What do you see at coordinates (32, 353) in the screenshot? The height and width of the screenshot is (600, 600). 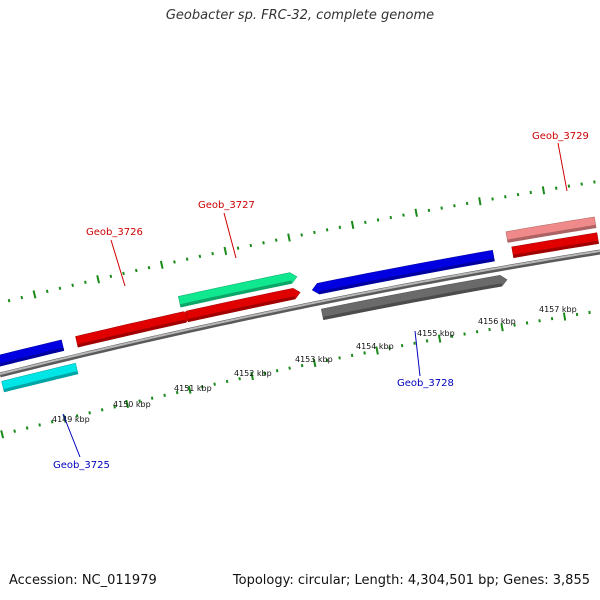 I see `blue-gene-left` at bounding box center [32, 353].